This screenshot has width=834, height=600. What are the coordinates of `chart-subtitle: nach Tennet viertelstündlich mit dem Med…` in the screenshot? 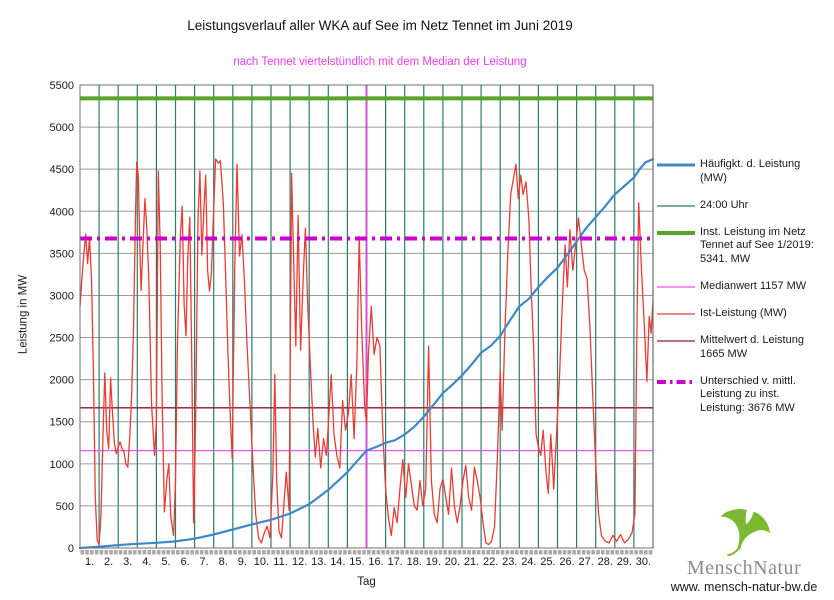 It's located at (380, 62).